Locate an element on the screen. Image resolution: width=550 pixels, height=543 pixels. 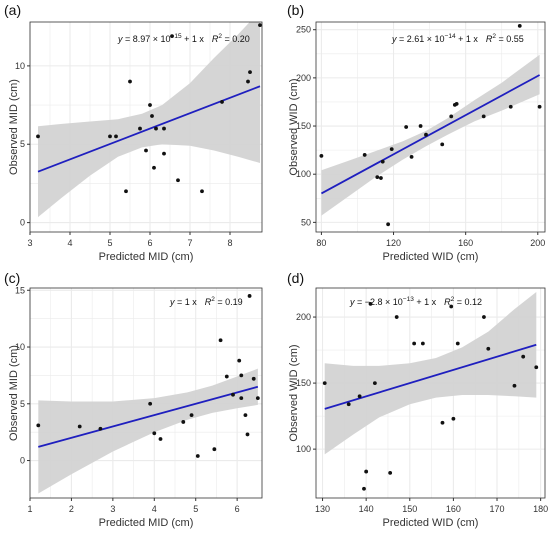
equation-base: = −2.8 × 10 is located at coordinates (379, 302).